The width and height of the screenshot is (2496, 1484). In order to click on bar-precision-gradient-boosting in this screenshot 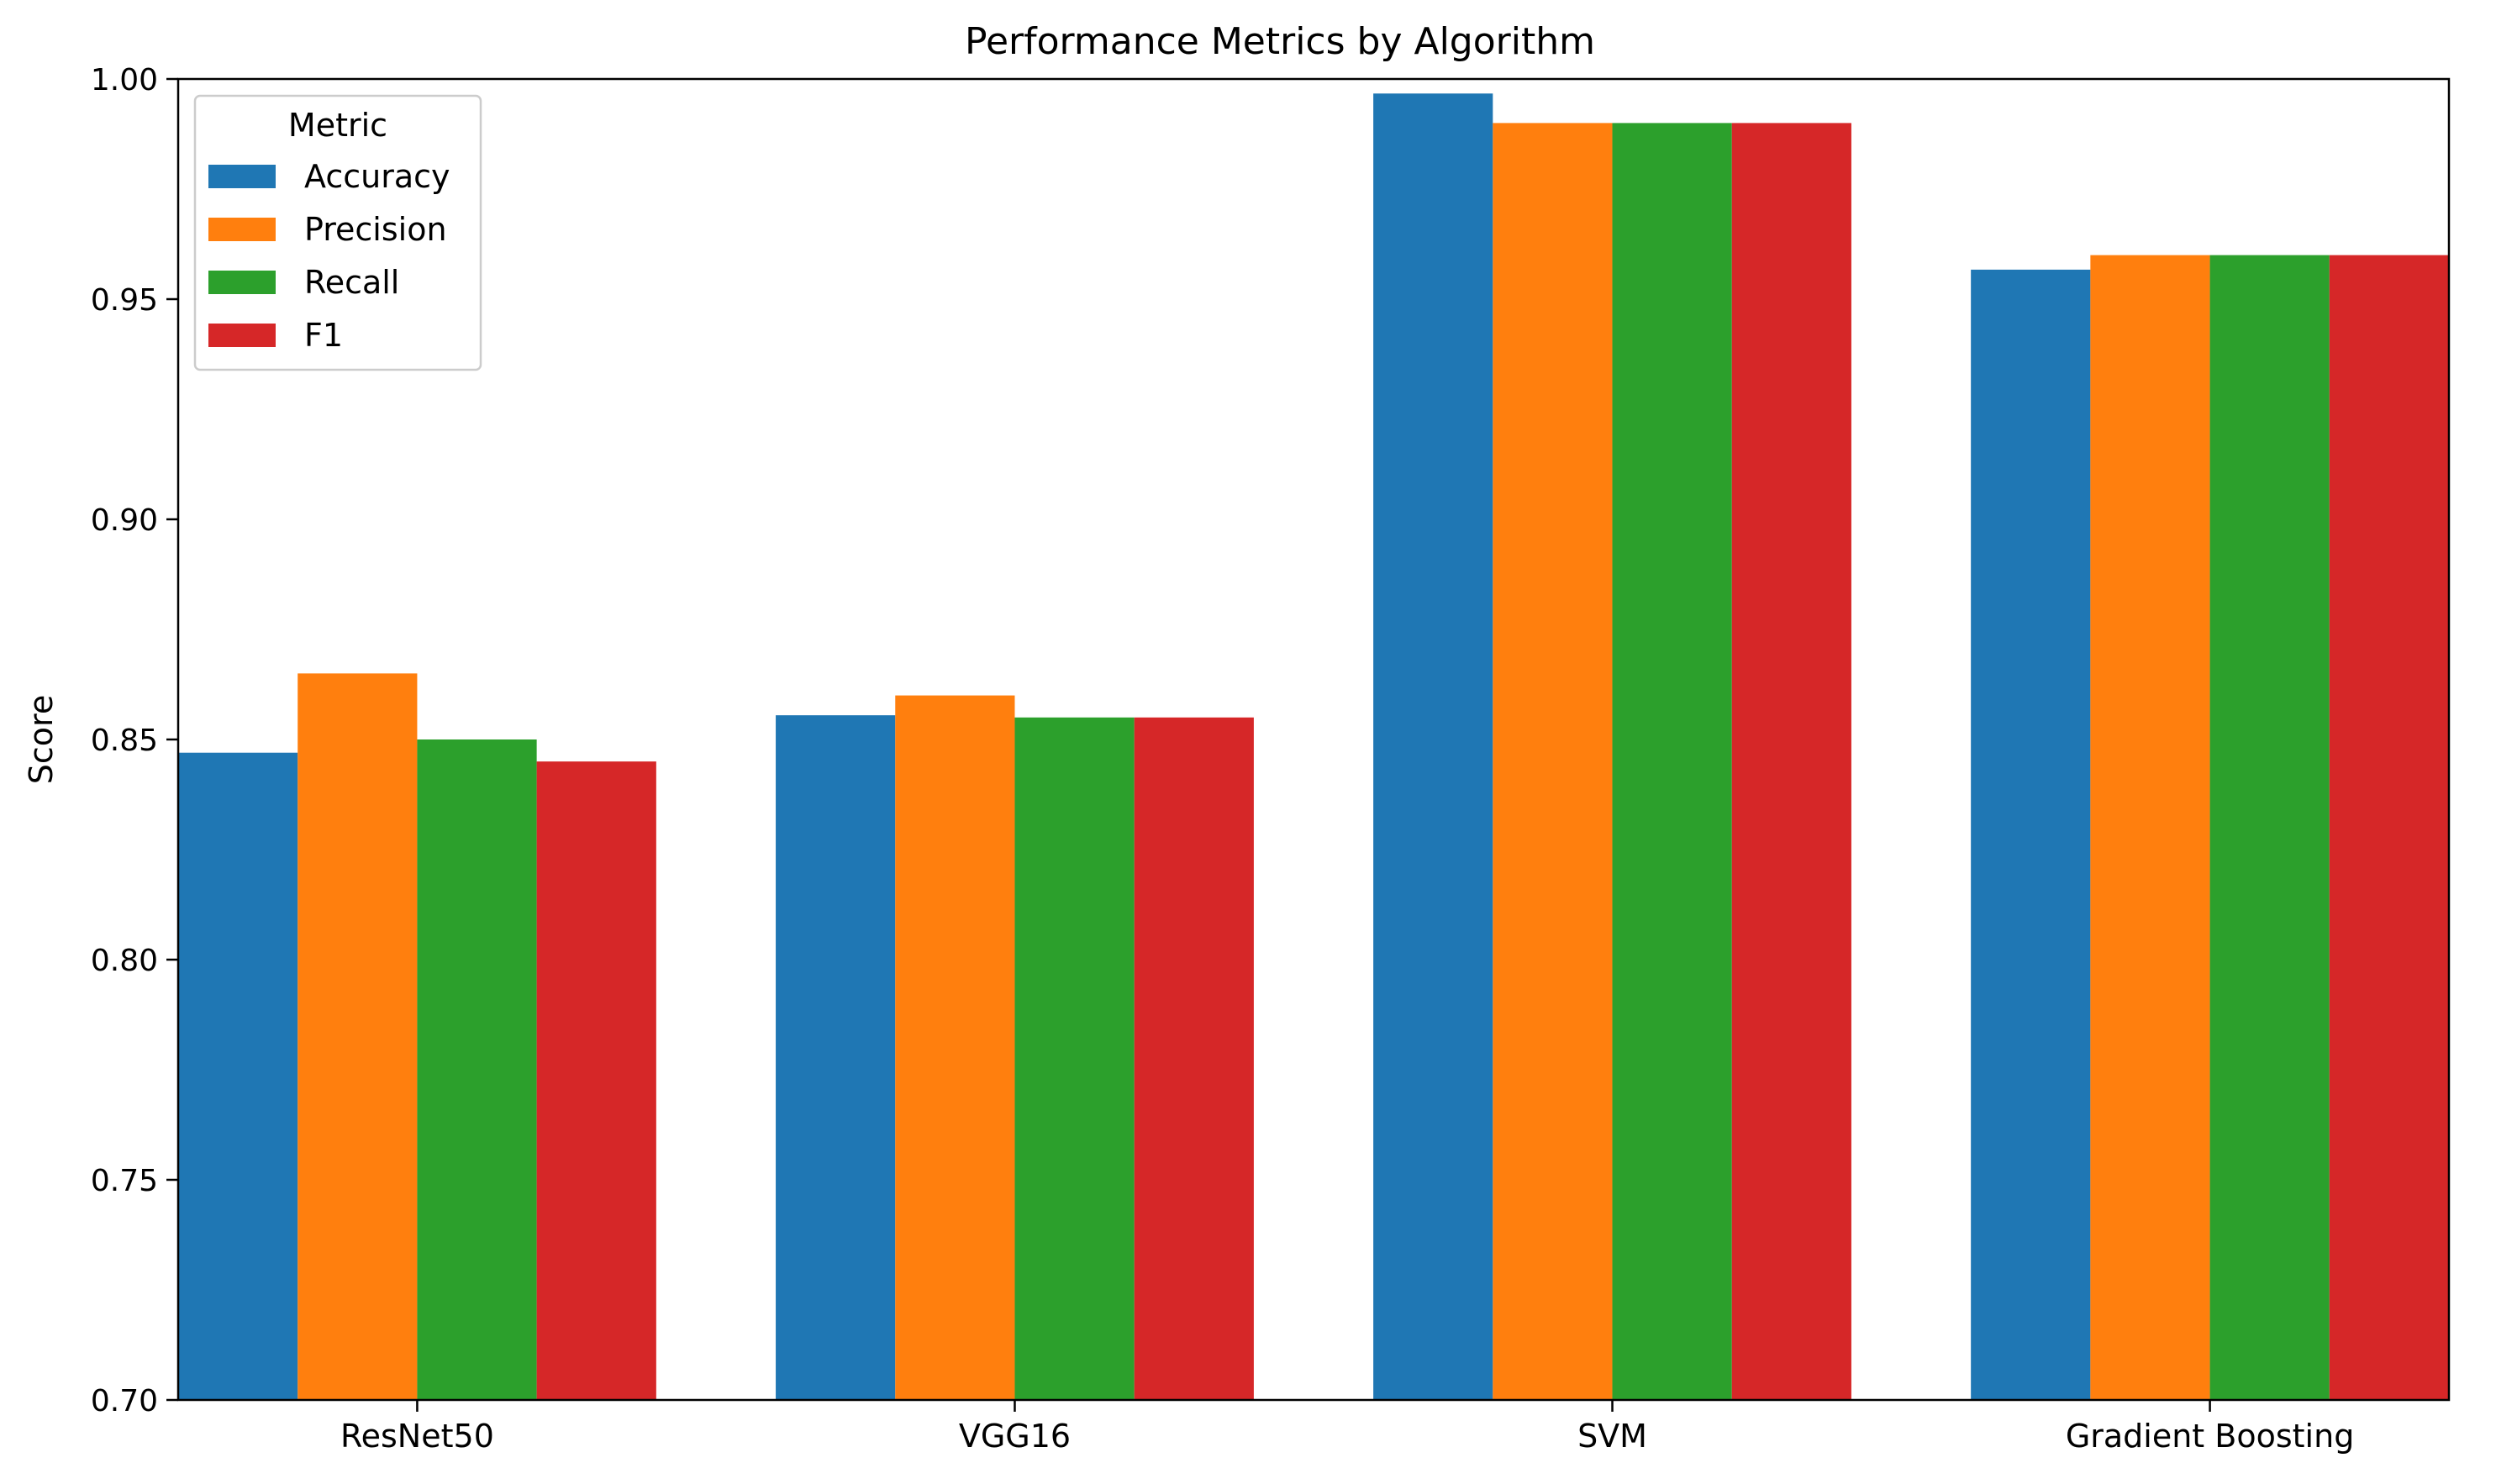, I will do `click(2150, 828)`.